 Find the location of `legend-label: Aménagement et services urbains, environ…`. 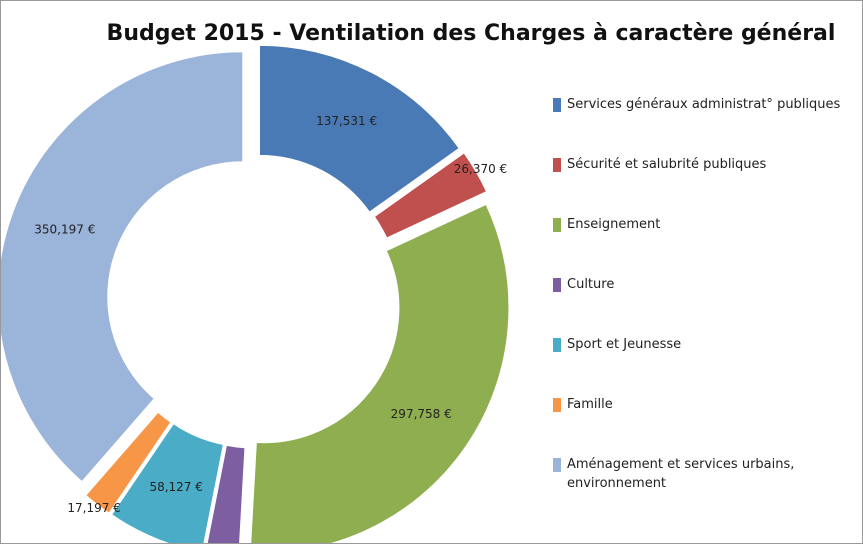

legend-label: Aménagement et services urbains, environ… is located at coordinates (681, 474).